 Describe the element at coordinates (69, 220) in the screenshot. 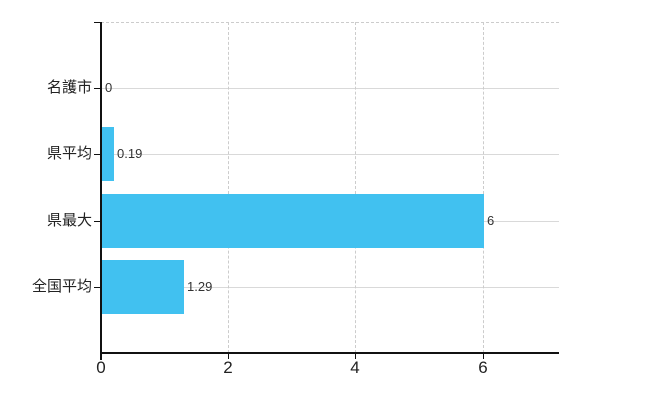

I see `category-label: 県最大` at that location.